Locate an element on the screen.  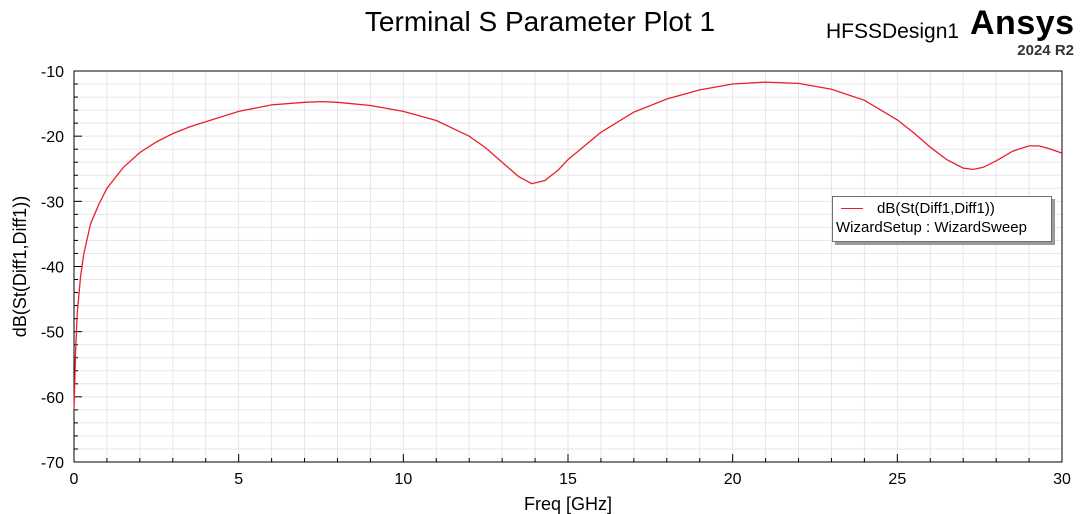
legend-setup-label: WizardSetup : WizardSweep is located at coordinates (931, 227).